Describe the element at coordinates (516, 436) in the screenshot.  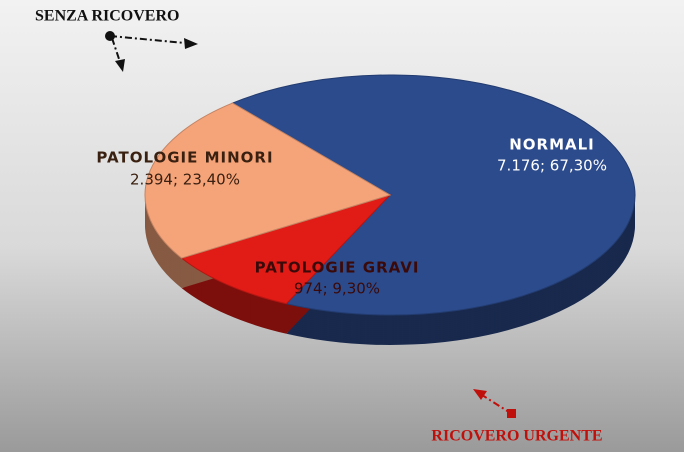
I see `annotation: RICOVERO URGENTE` at that location.